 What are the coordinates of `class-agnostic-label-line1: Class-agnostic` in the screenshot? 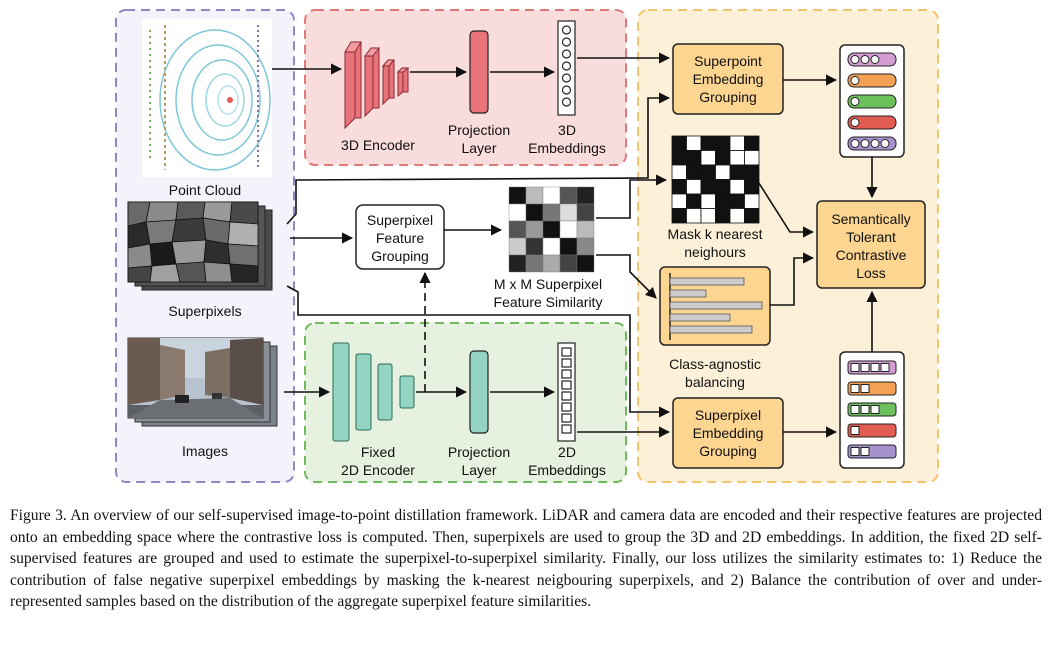 It's located at (715, 364).